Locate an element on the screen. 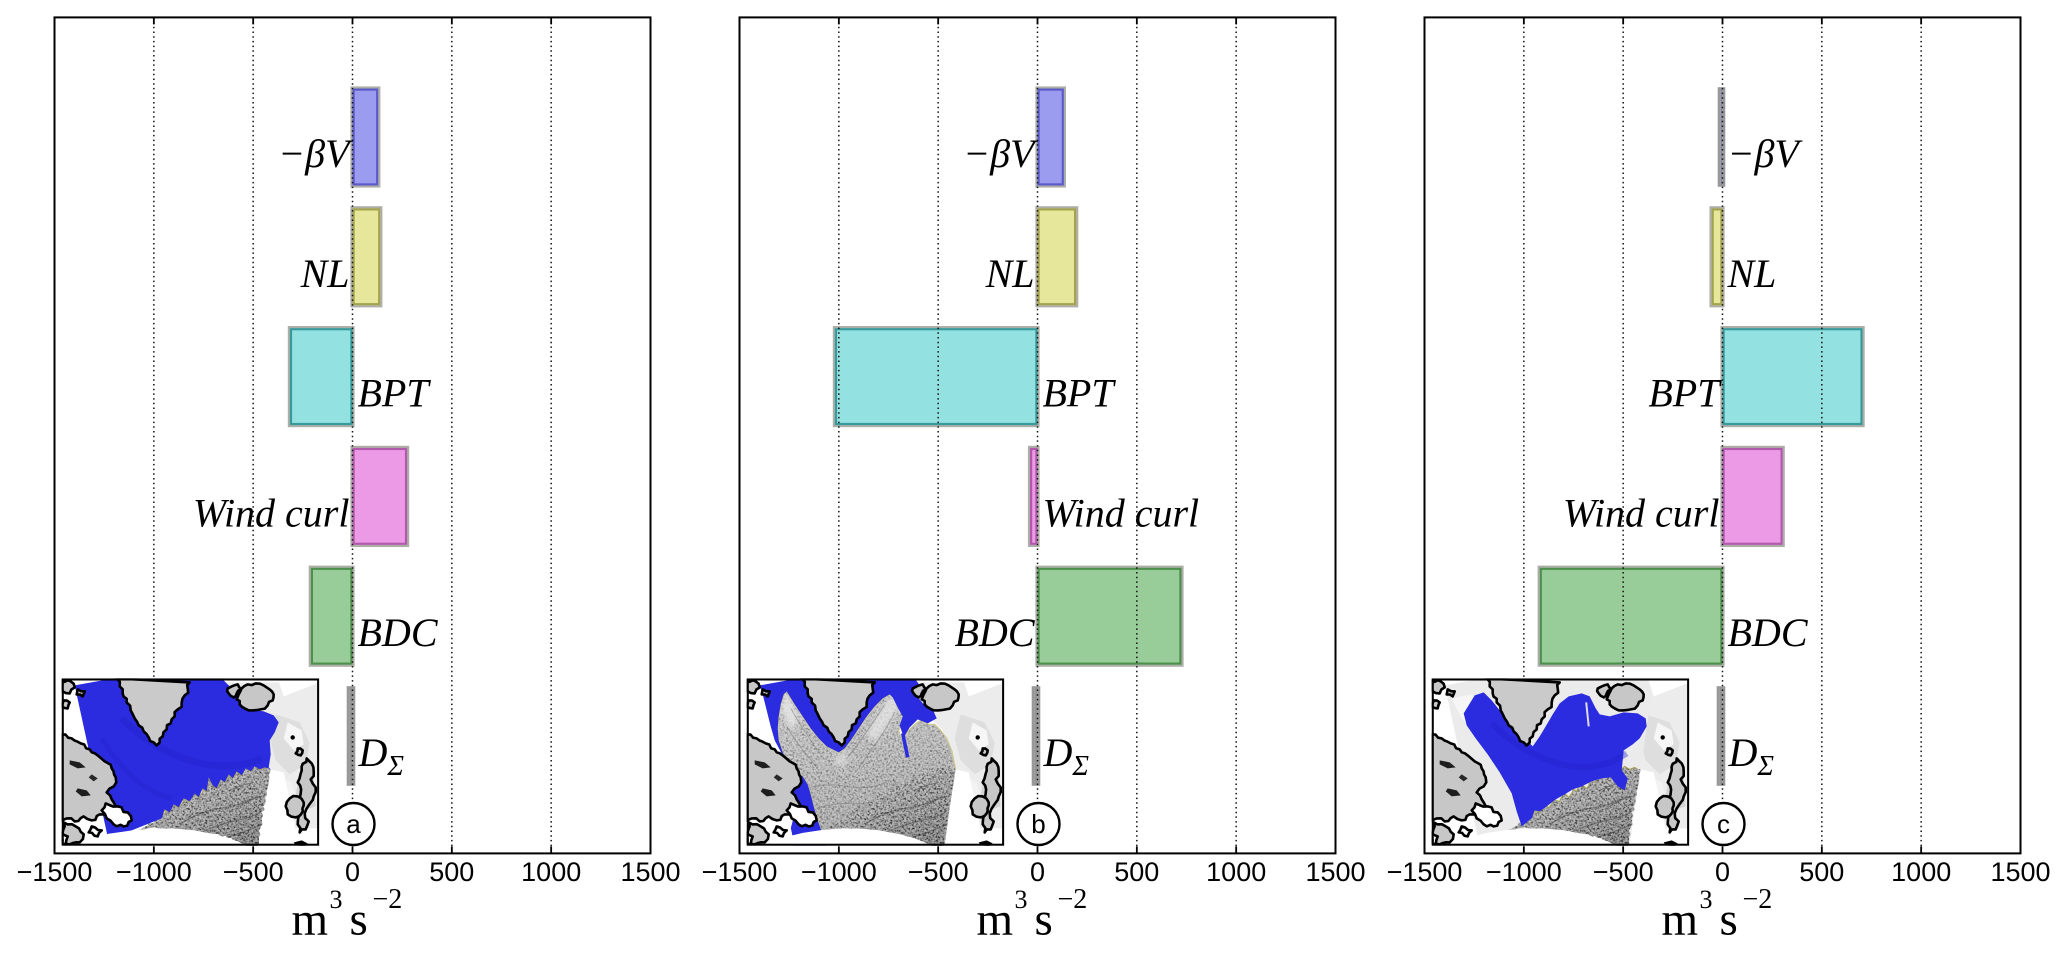  svg-text: DΣ is located at coordinates (381, 756).